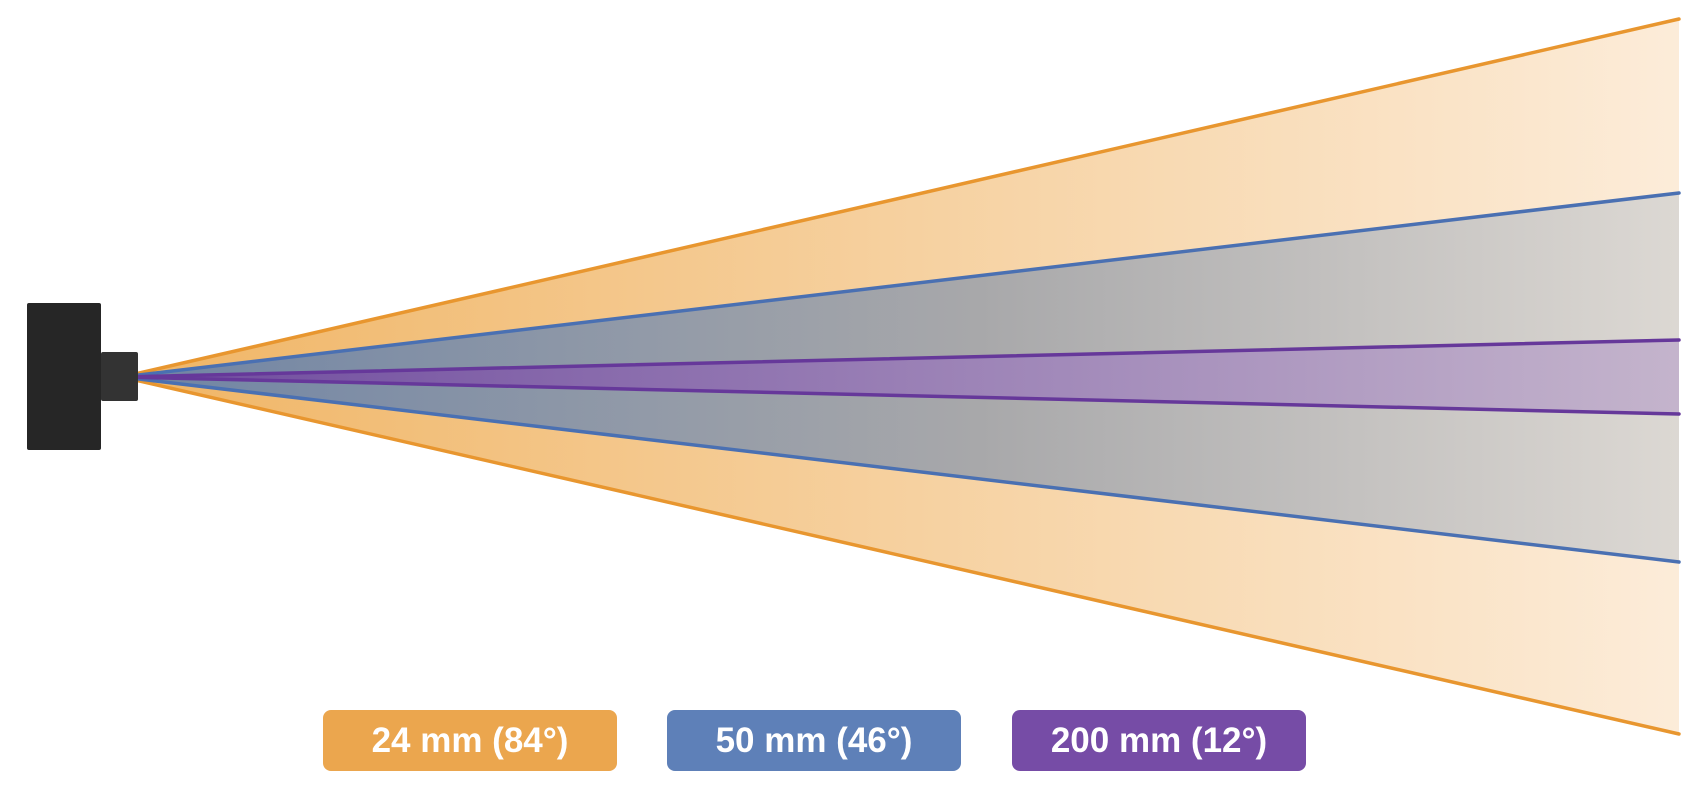  What do you see at coordinates (470, 740) in the screenshot?
I see `legend-badge: 24 mm (84°)` at bounding box center [470, 740].